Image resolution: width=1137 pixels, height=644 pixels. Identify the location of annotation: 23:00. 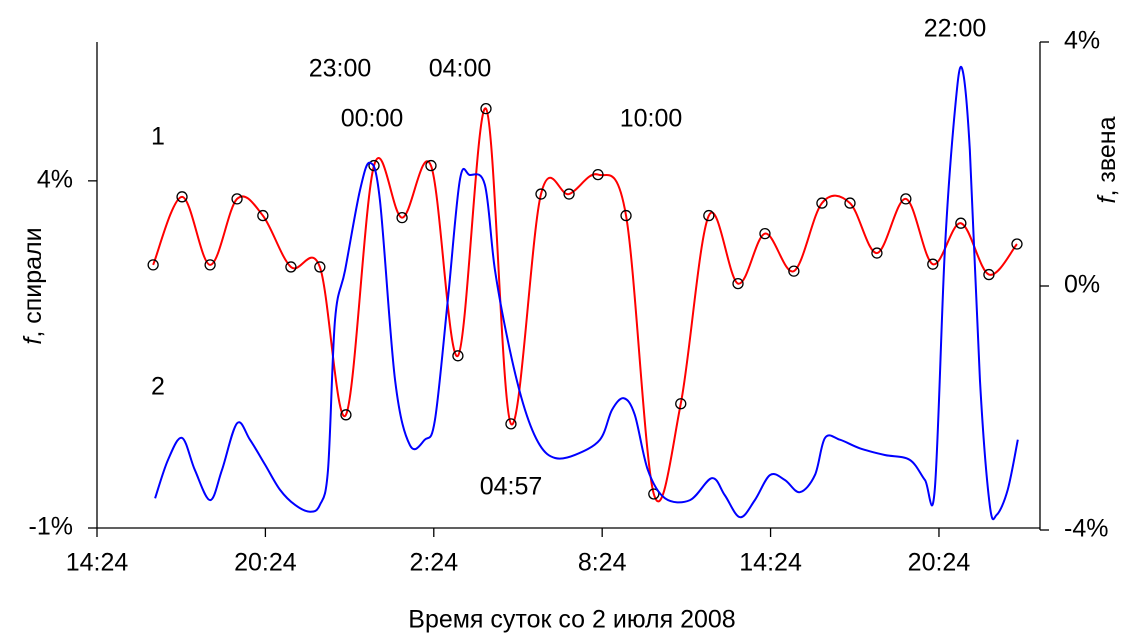
(340, 69).